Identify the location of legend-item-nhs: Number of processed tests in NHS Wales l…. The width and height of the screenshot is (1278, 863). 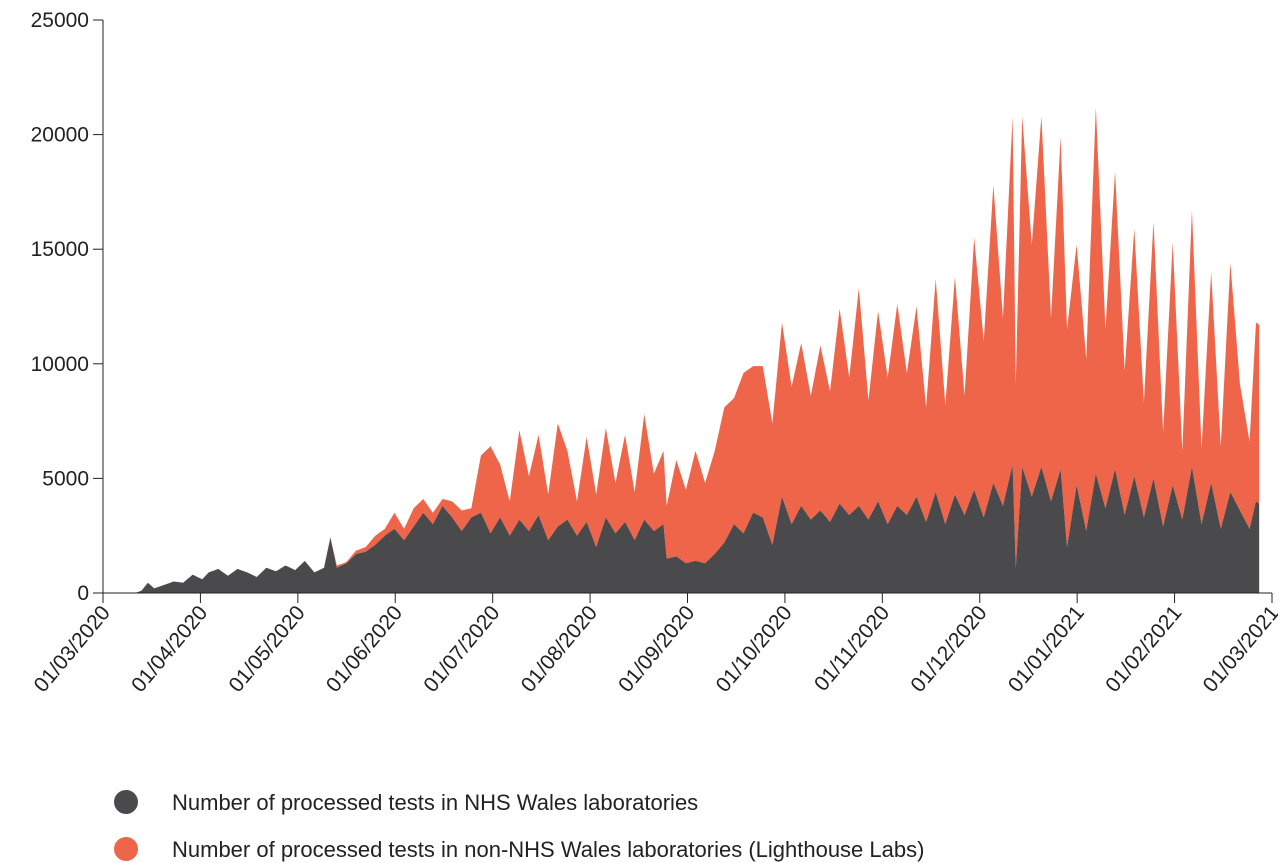
(406, 802).